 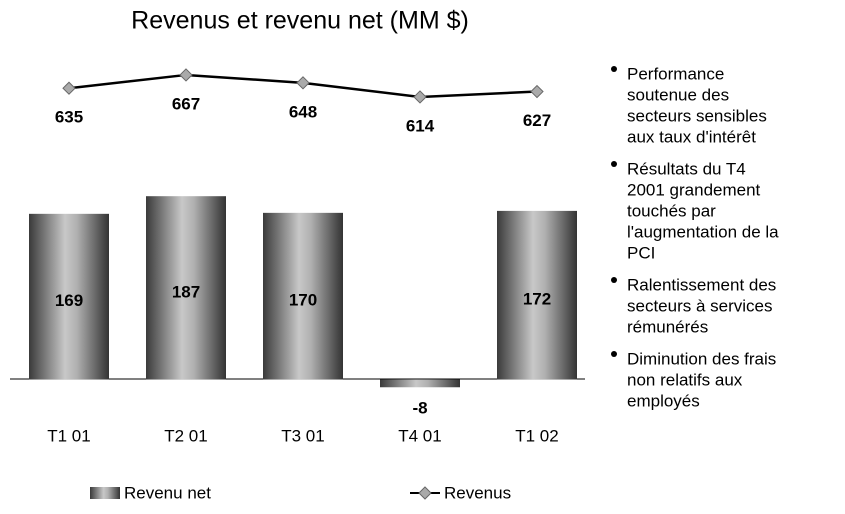 I want to click on data-label: 169, so click(x=69, y=300).